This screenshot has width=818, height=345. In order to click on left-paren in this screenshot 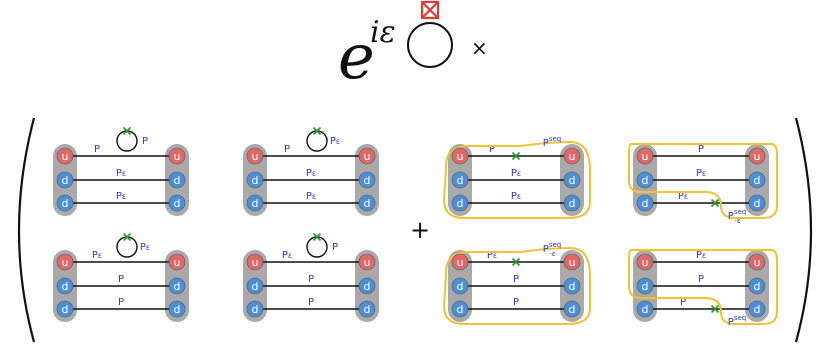, I will do `click(26, 230)`.